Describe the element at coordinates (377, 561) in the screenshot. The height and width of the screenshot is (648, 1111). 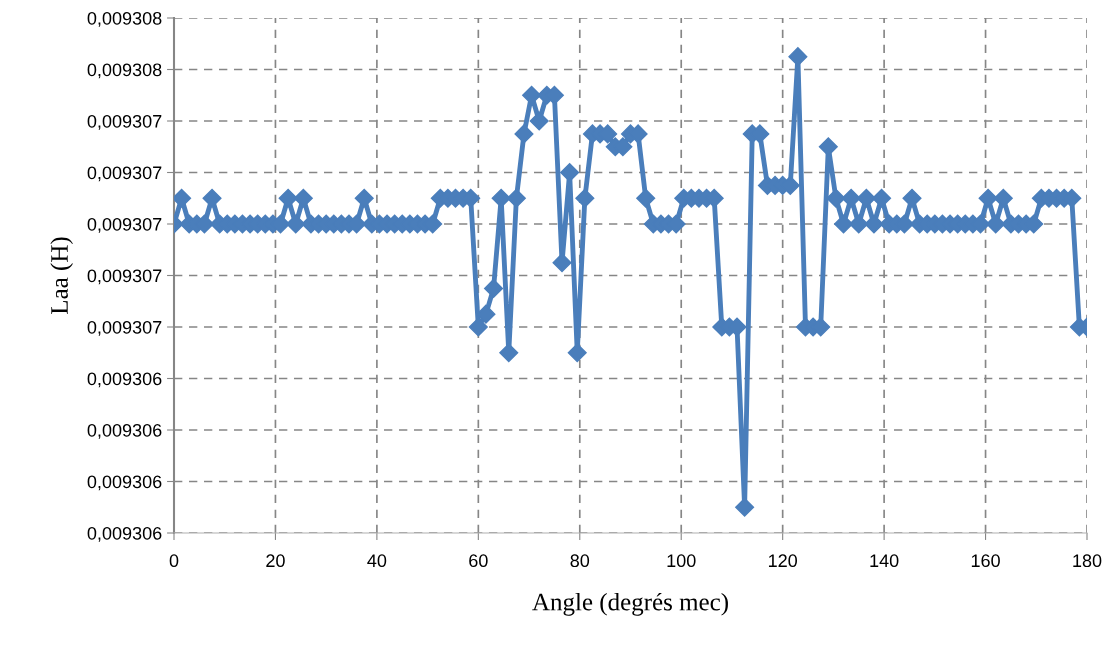
I see `x-tick-label: 40` at that location.